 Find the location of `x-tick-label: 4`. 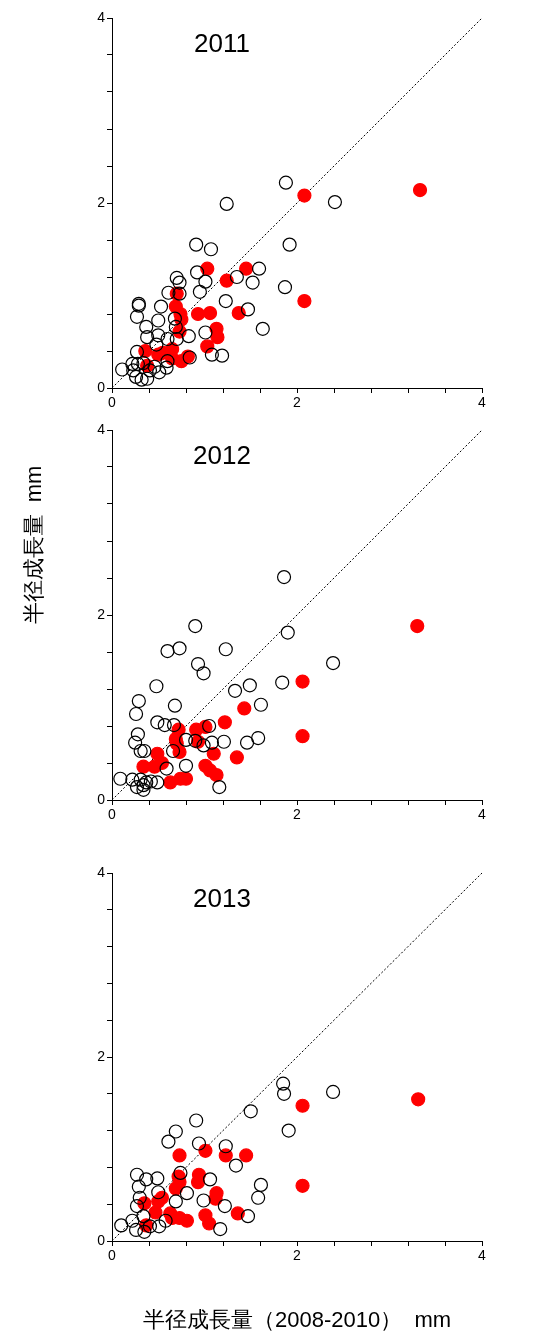

x-tick-label: 4 is located at coordinates (482, 402).